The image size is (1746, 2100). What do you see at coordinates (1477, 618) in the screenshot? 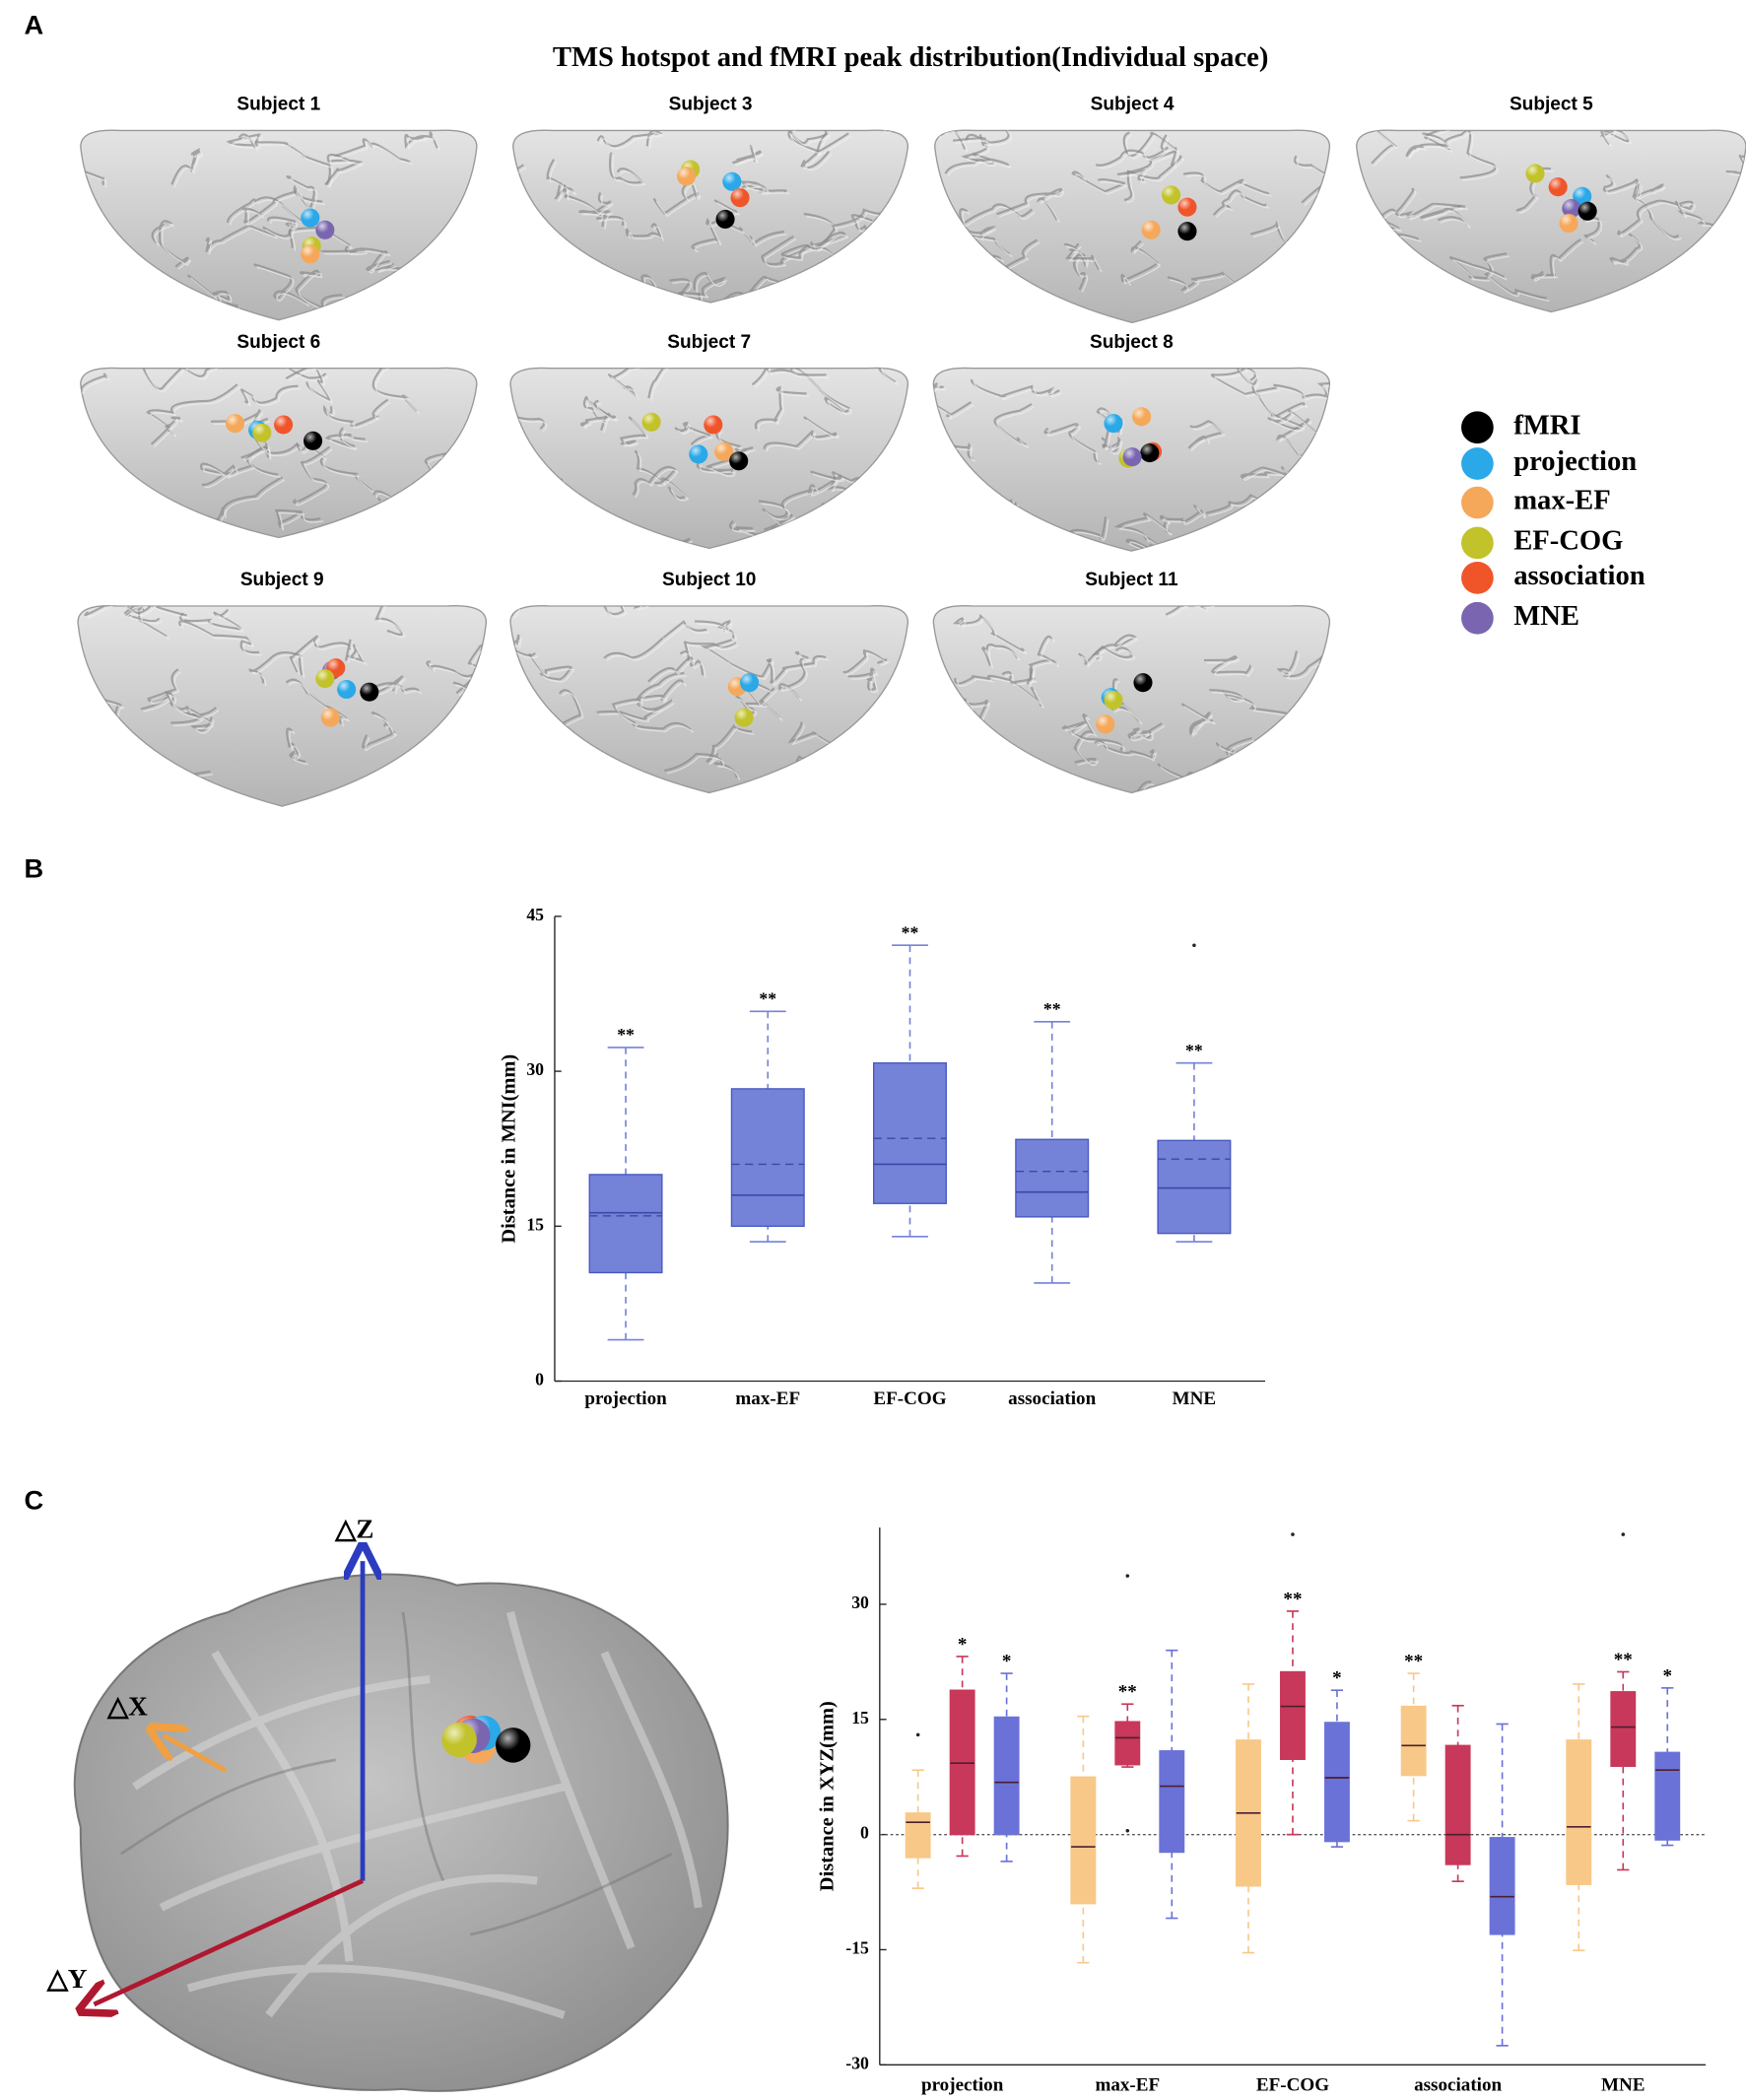
I see `legend-swatch` at bounding box center [1477, 618].